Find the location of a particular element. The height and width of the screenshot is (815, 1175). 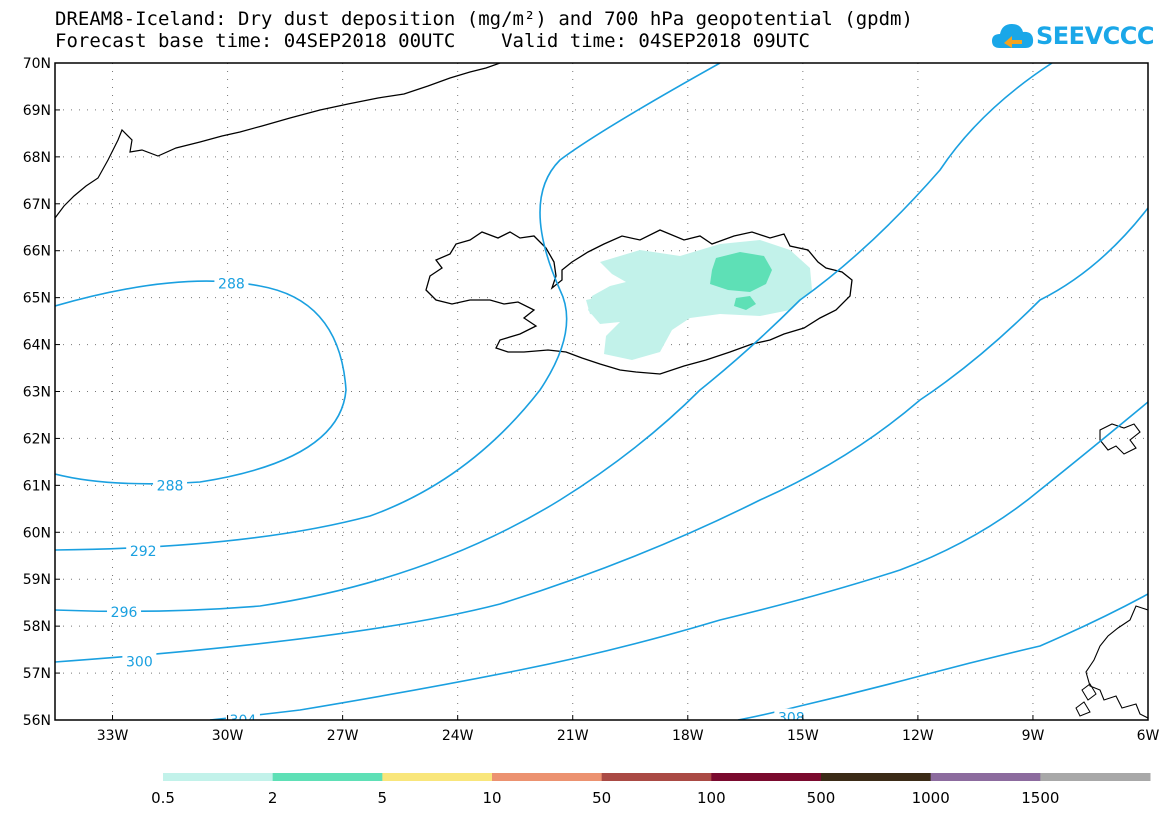

legend-label: 5 is located at coordinates (383, 798).